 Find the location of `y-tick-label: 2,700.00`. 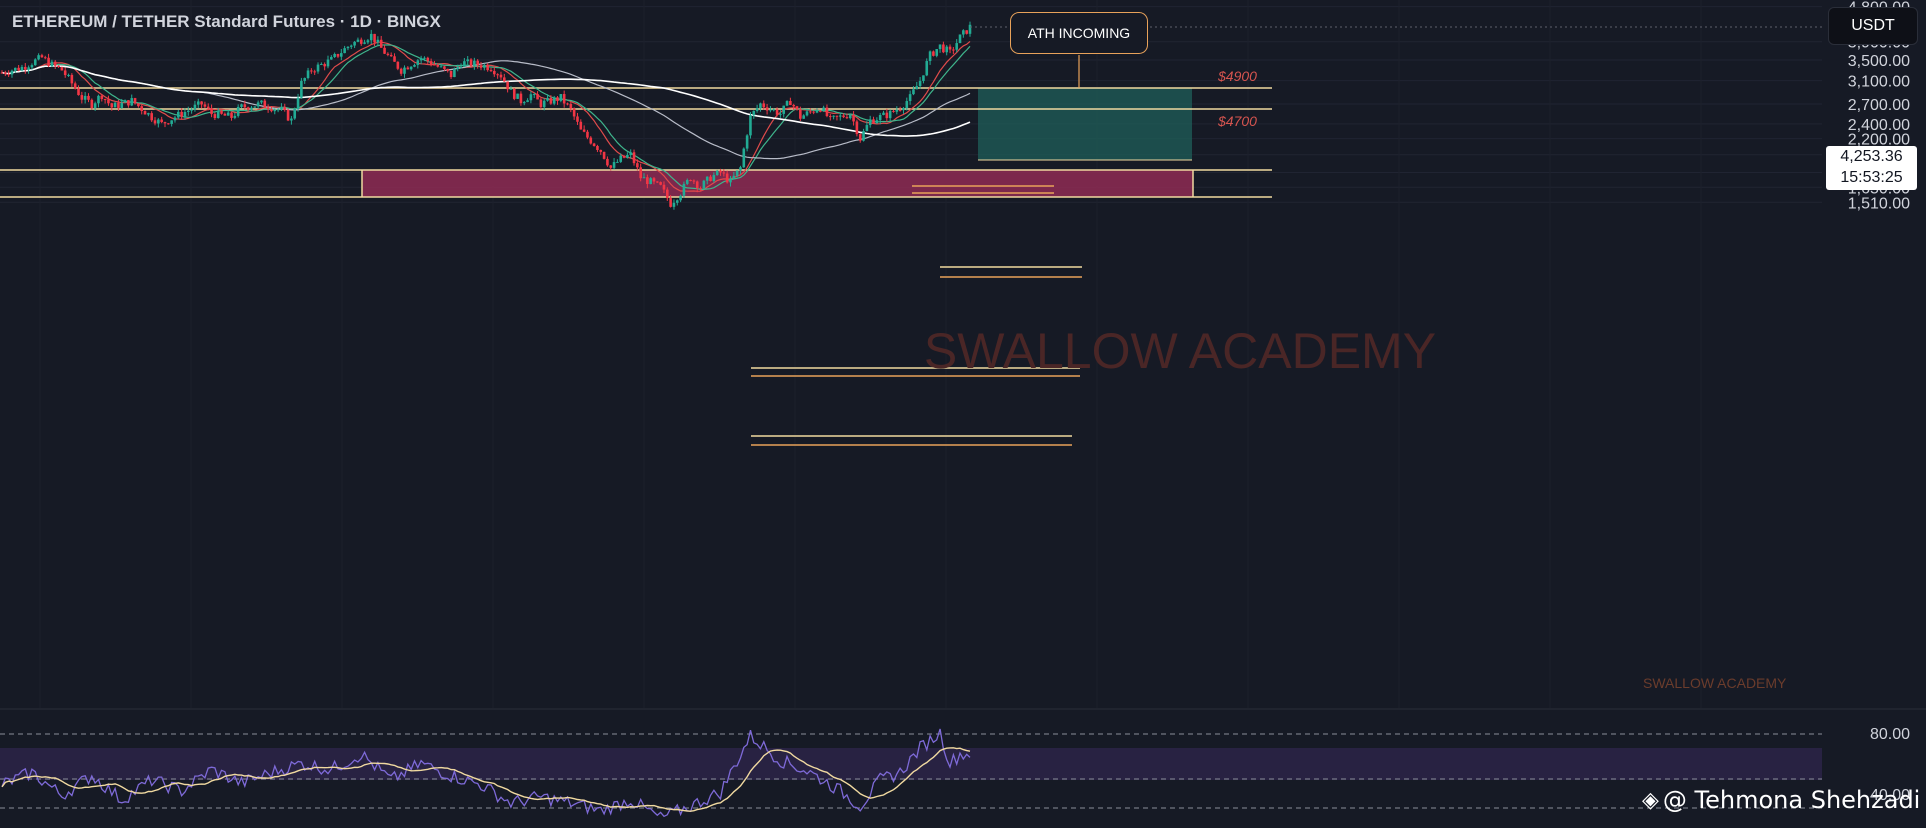

y-tick-label: 2,700.00 is located at coordinates (1879, 105).